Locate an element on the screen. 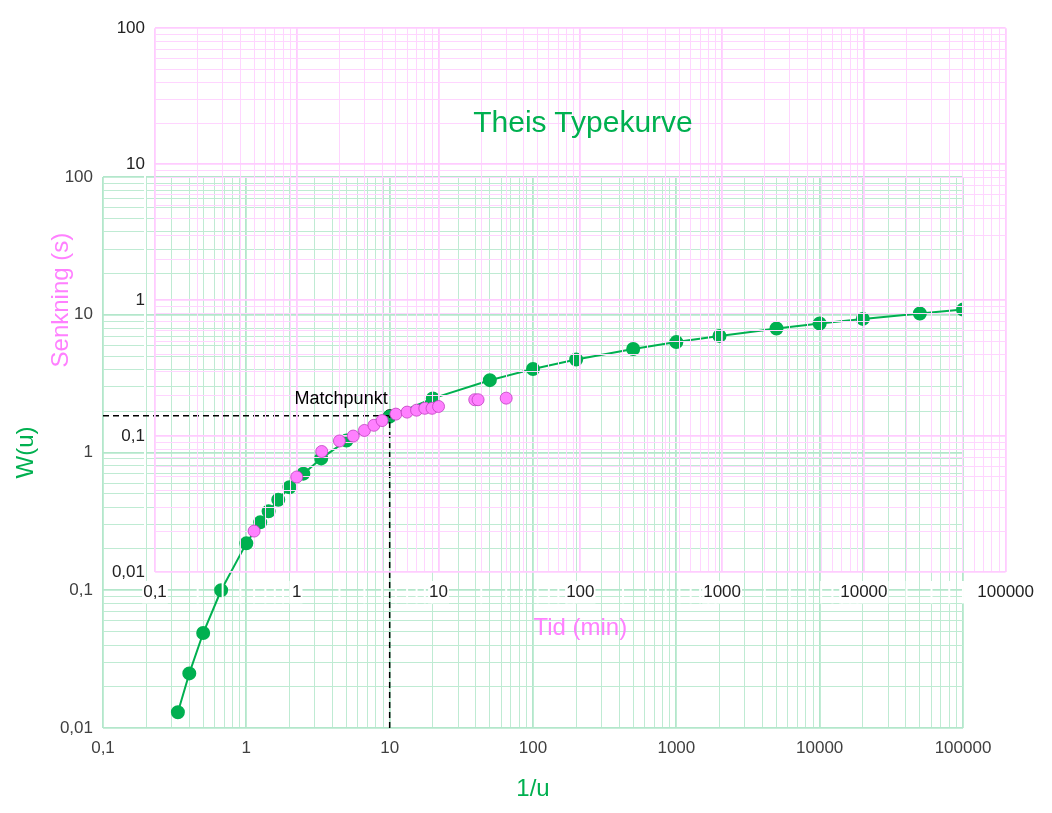  y-axis-title: W(u) is located at coordinates (25, 452).